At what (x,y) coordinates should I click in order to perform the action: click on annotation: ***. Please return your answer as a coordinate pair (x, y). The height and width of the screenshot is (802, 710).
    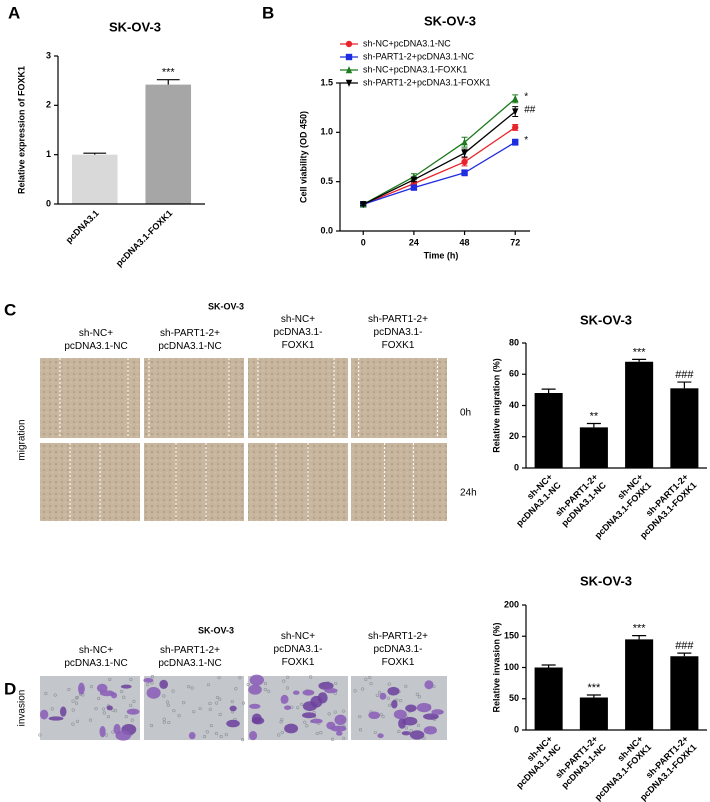
    Looking at the image, I should click on (594, 688).